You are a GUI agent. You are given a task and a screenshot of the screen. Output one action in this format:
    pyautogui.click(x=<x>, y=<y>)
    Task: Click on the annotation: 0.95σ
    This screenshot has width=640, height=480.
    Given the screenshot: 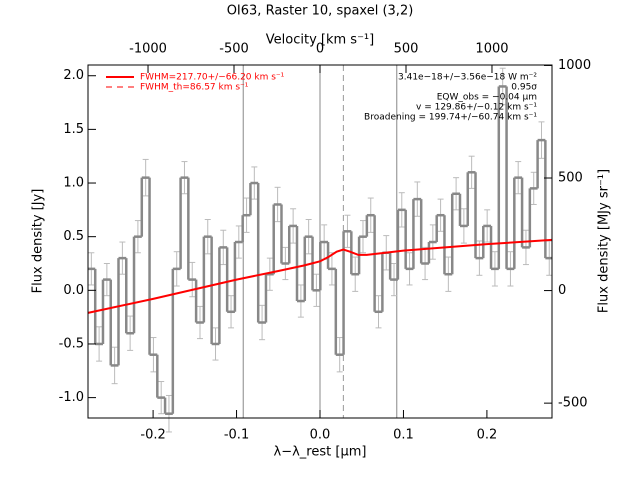 What is the action you would take?
    pyautogui.click(x=524, y=88)
    